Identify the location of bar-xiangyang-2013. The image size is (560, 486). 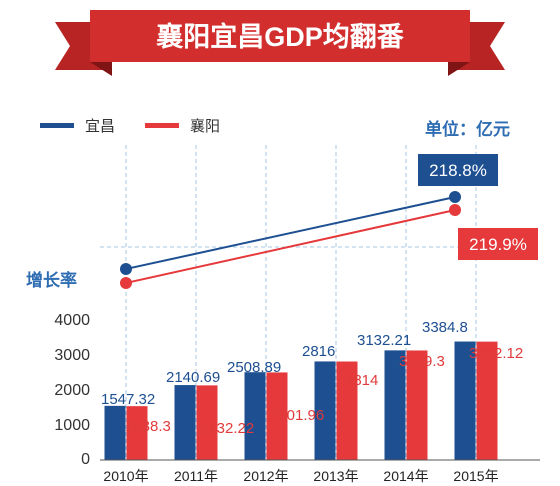
(347, 410).